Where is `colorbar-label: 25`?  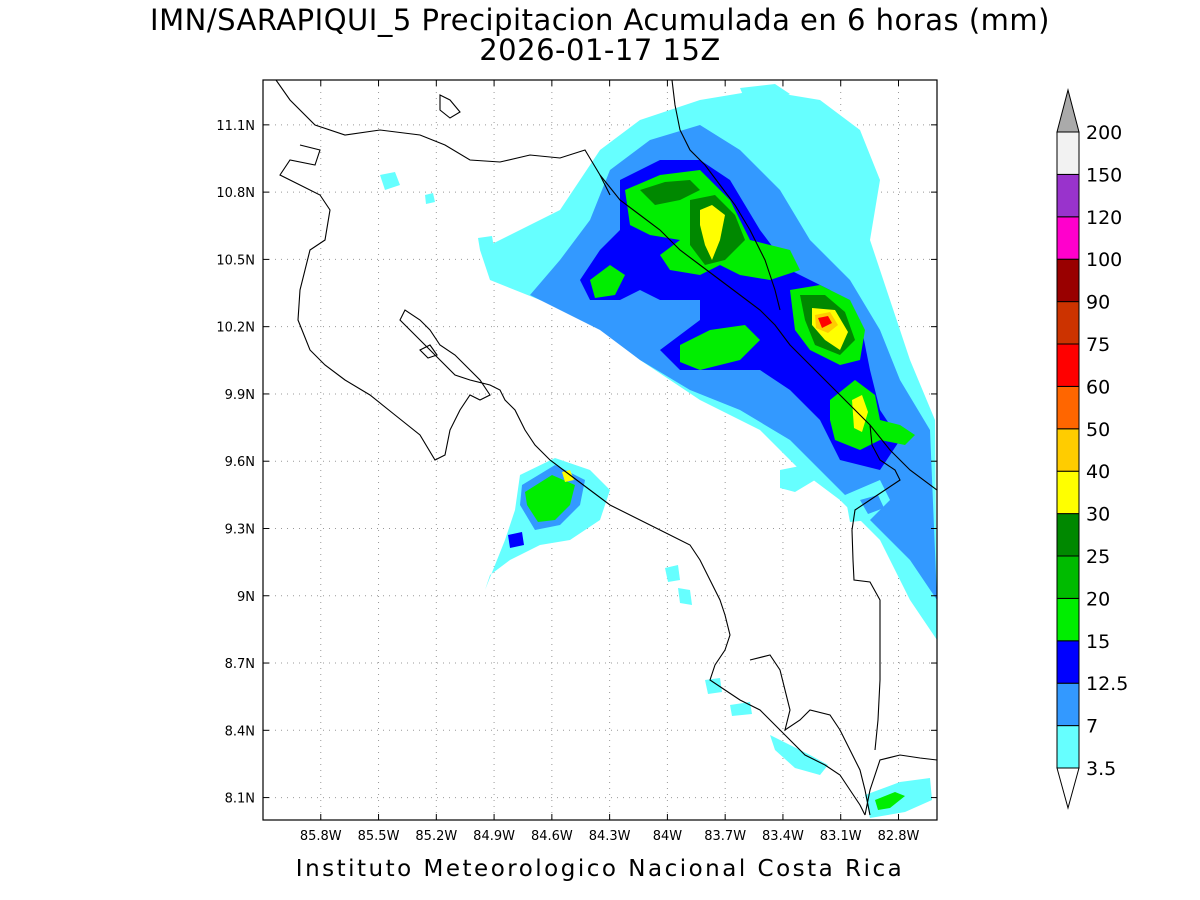
colorbar-label: 25 is located at coordinates (1098, 557).